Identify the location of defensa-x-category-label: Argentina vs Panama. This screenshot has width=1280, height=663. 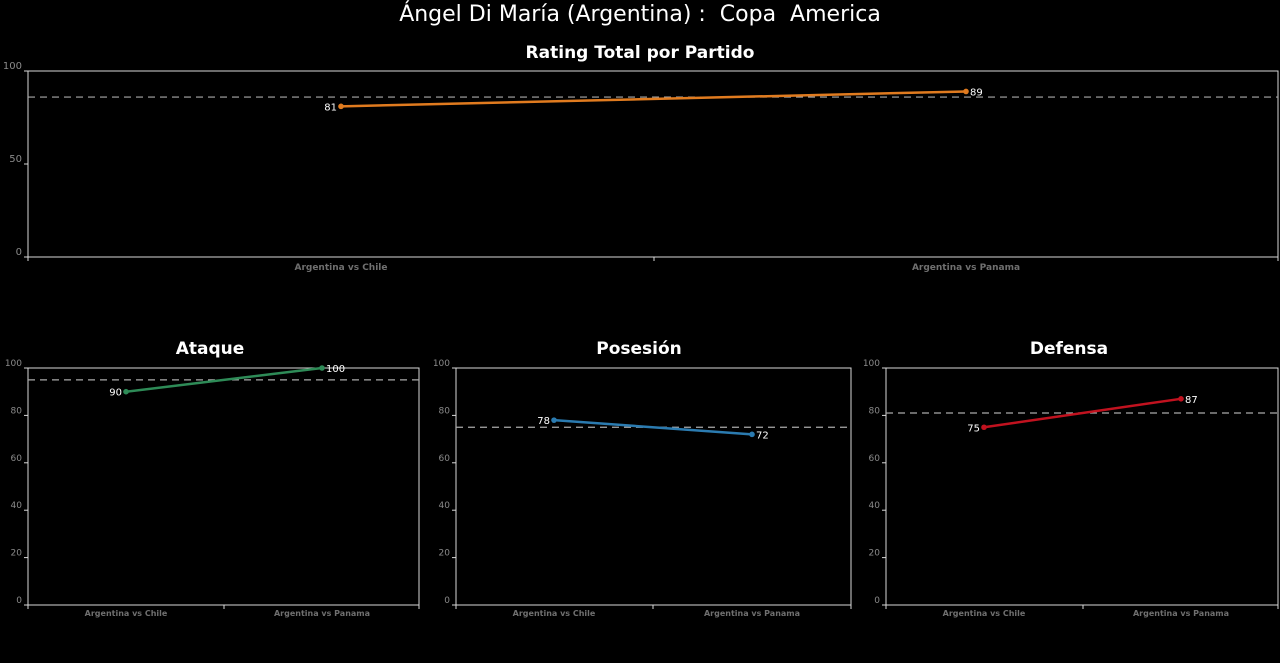
(1181, 613).